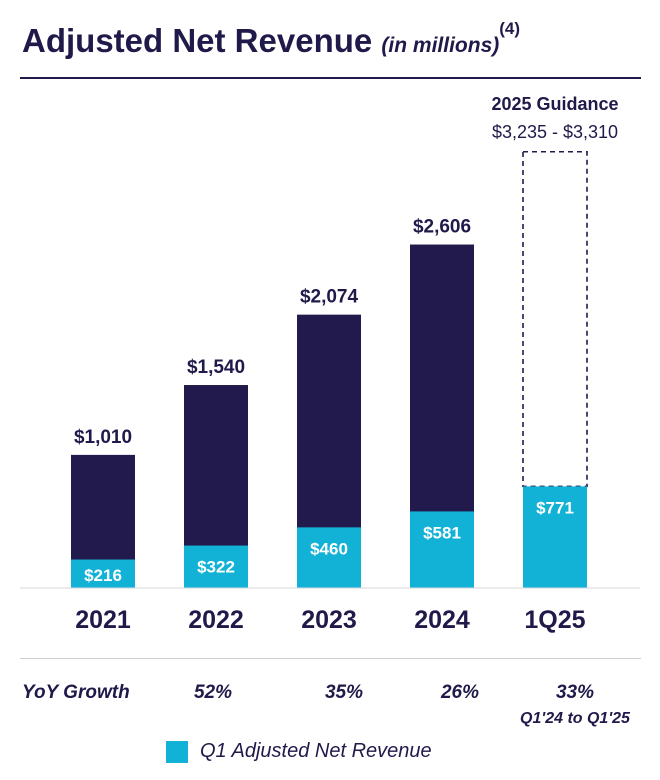  I want to click on yoy-growth-label: YoY Growth, so click(76, 692).